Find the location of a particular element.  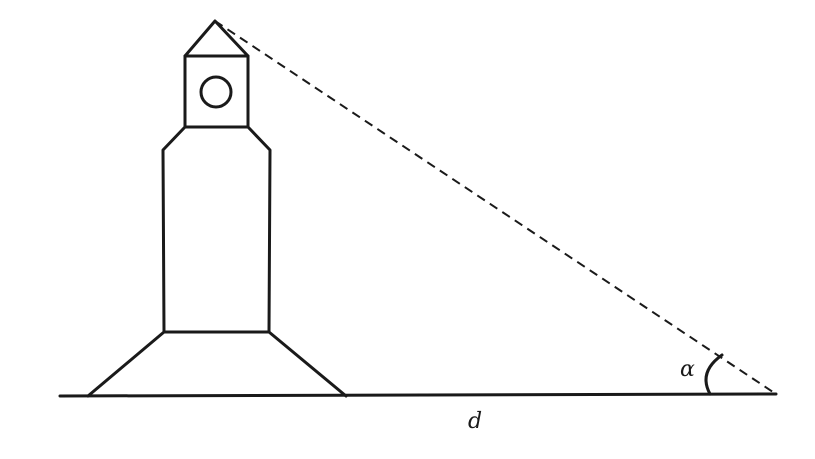

angle-arc is located at coordinates (714, 374).